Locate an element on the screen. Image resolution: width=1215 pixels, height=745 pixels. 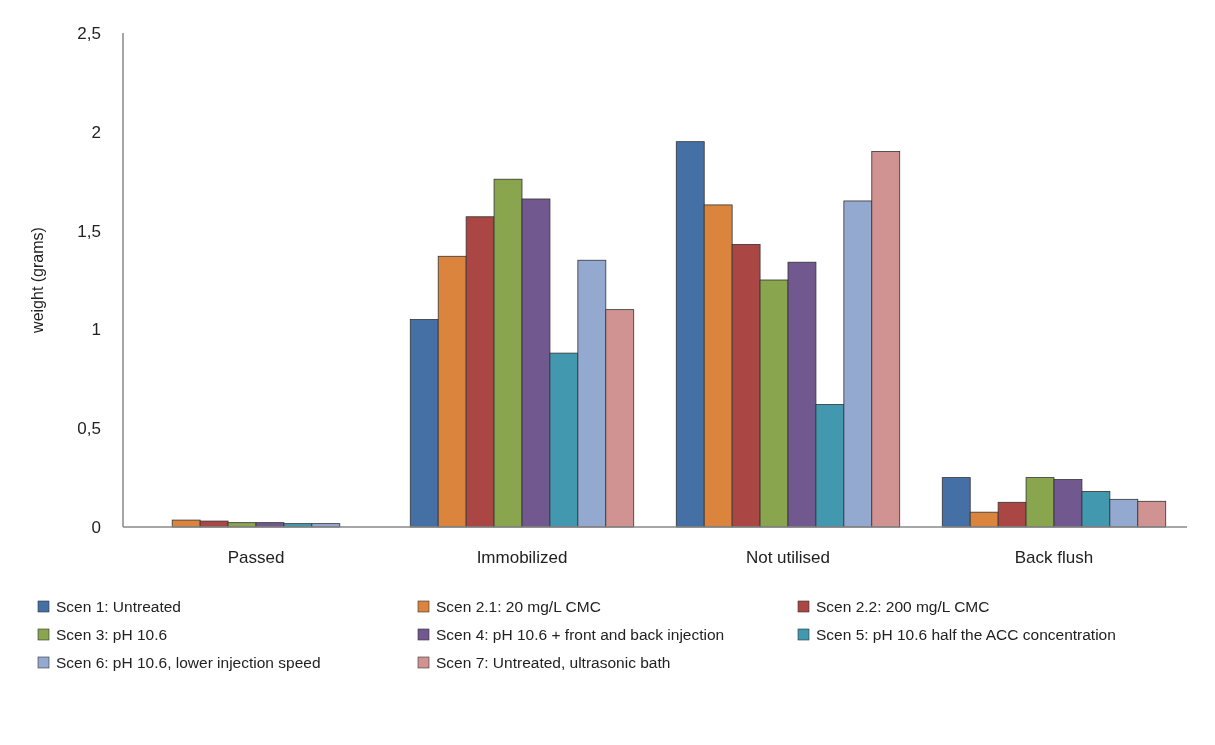
x-tick-label: Back flush is located at coordinates (1054, 557).